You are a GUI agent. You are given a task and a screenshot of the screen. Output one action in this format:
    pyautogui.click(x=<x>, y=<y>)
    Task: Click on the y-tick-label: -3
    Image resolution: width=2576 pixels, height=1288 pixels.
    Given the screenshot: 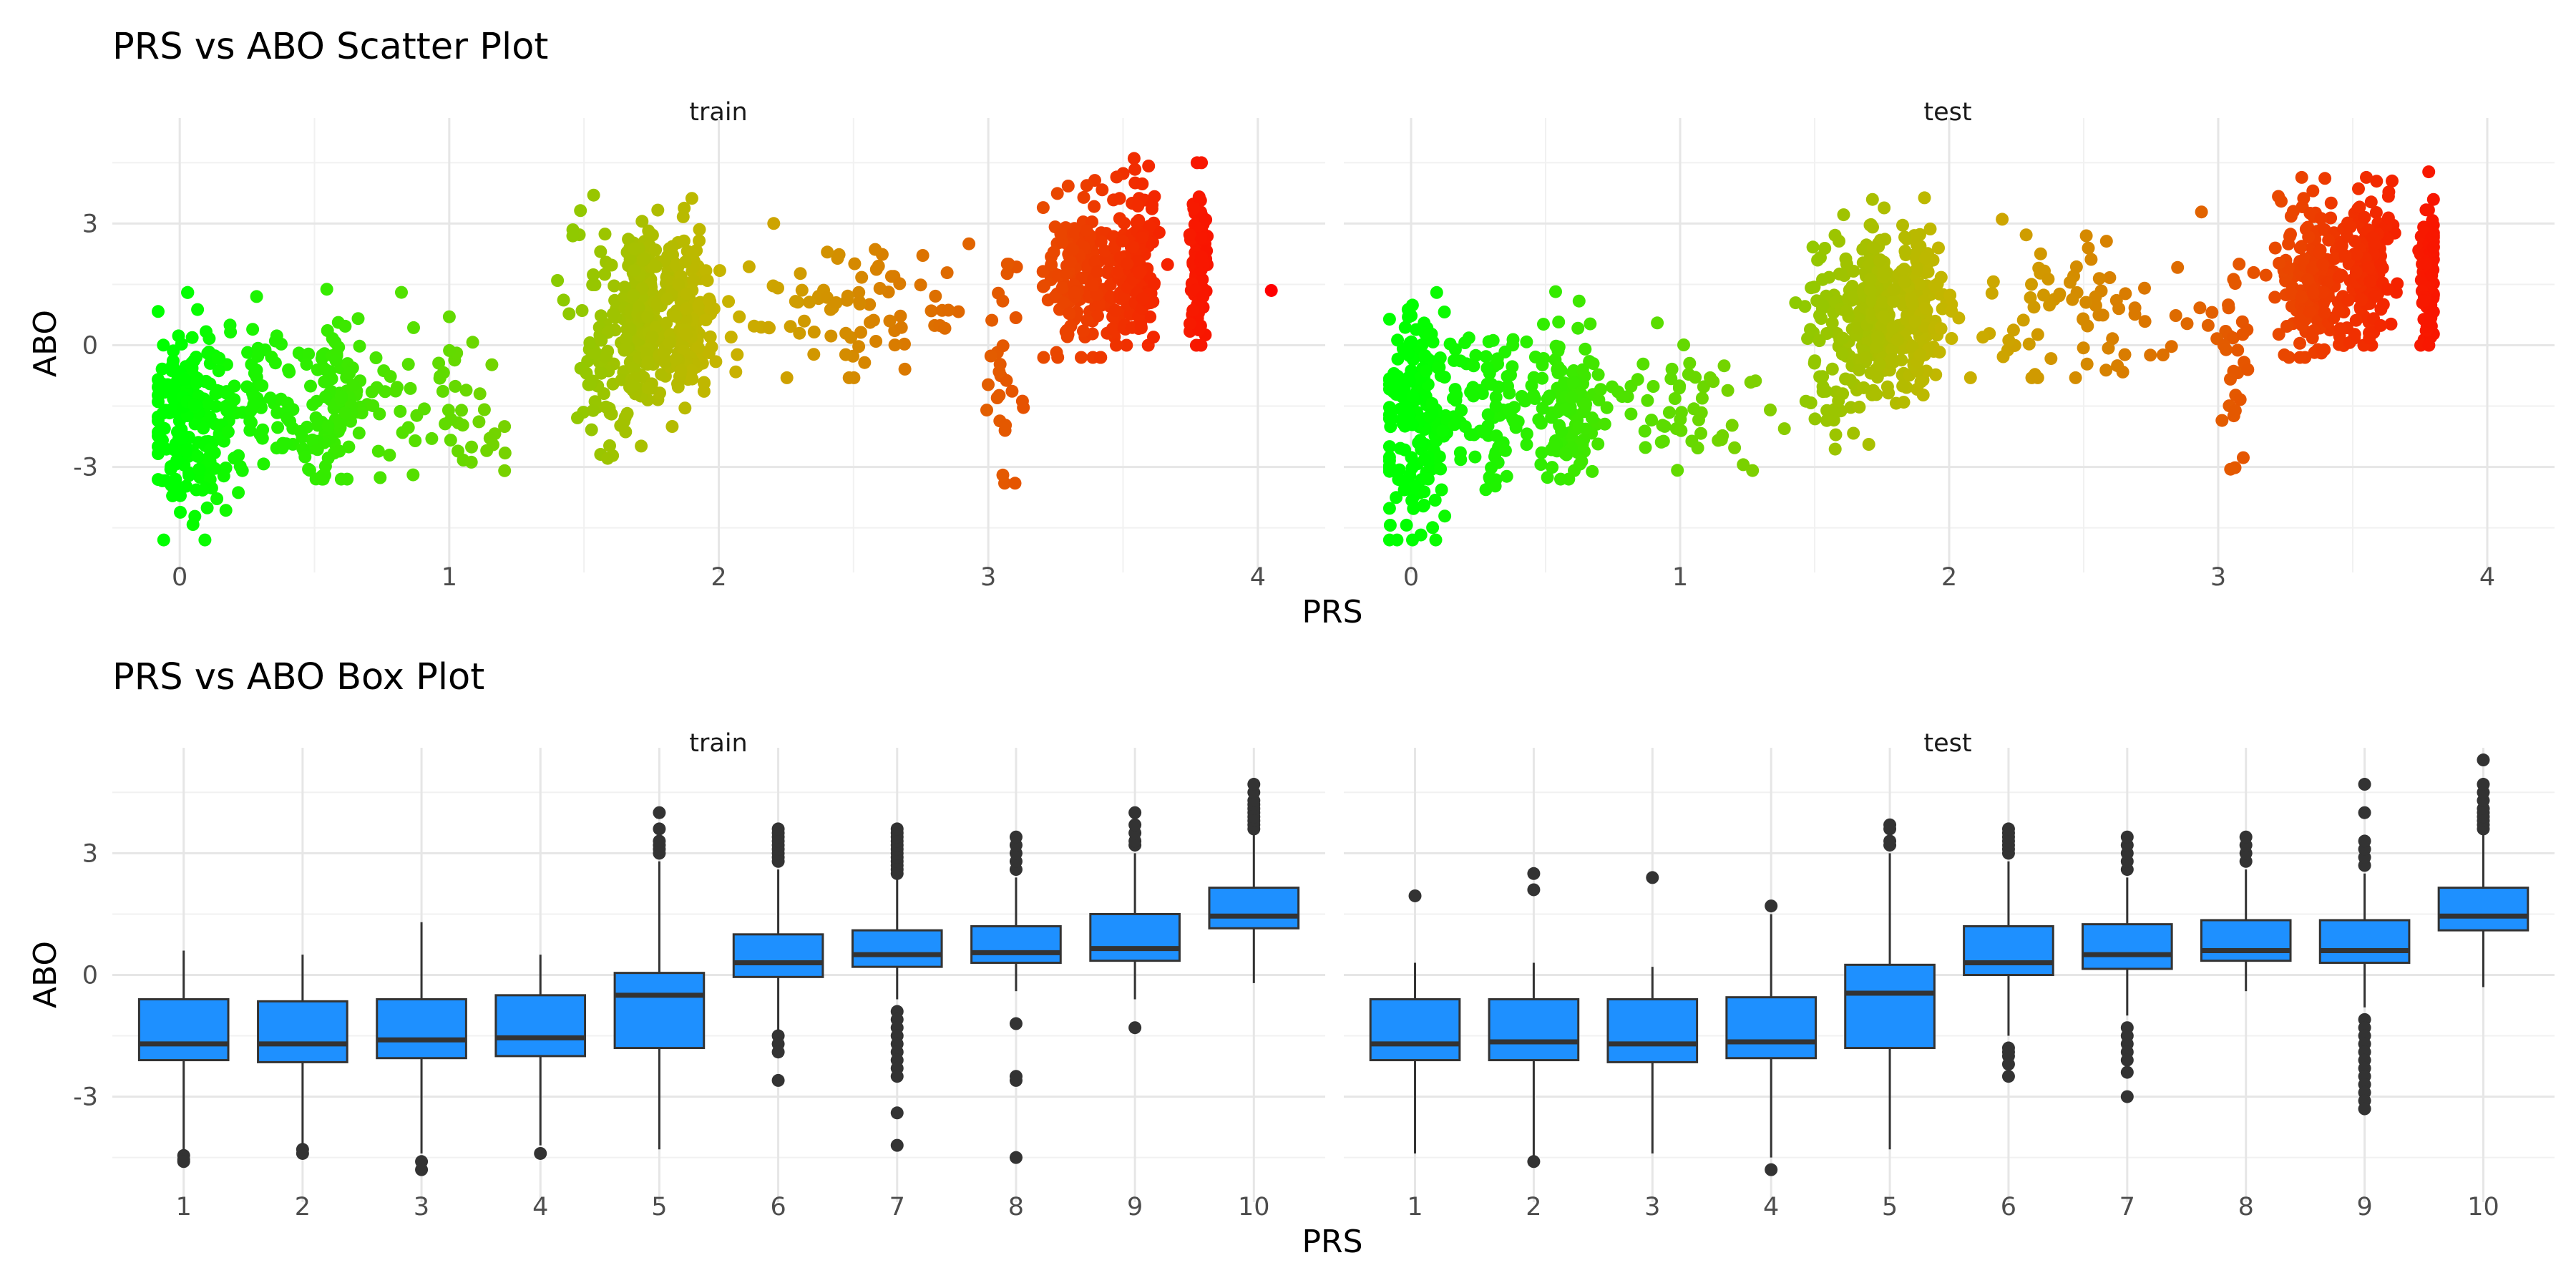 What is the action you would take?
    pyautogui.click(x=85, y=468)
    